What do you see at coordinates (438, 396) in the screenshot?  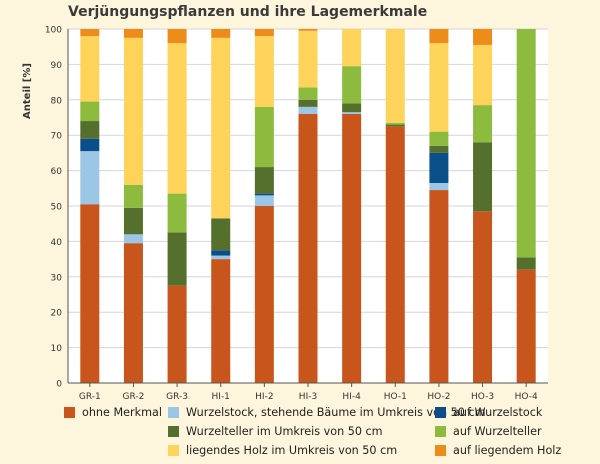 I see `x-tick-label: HO-2` at bounding box center [438, 396].